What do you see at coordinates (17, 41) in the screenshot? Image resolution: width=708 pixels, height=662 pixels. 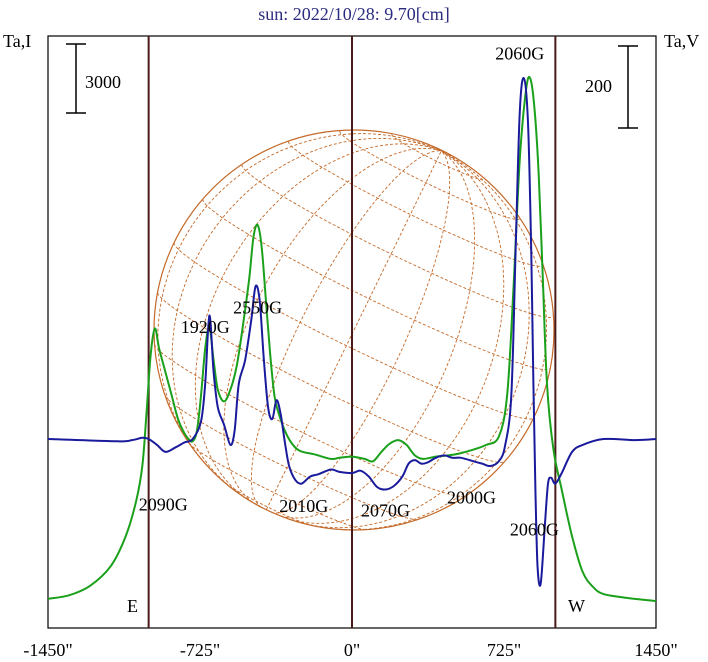 I see `left-axis-label: Ta,I` at bounding box center [17, 41].